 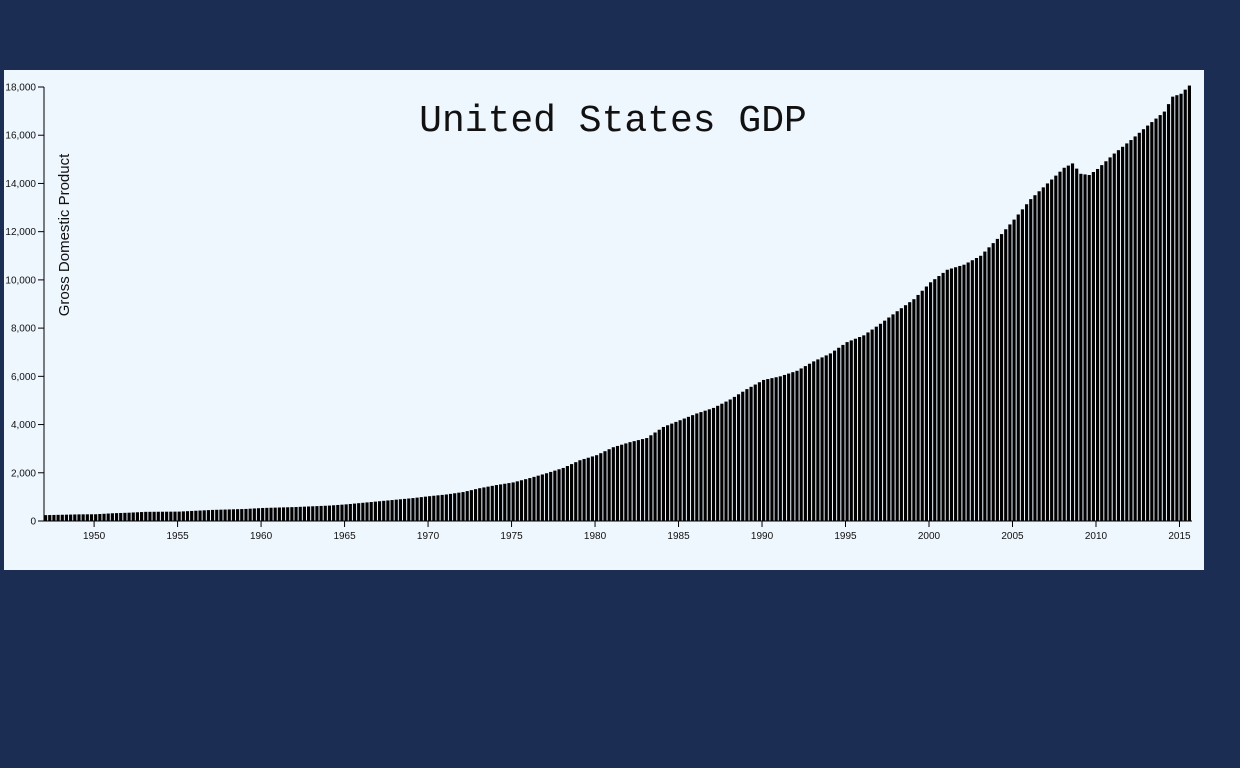 I want to click on y-axis-label: Gross Domestic Product, so click(x=64, y=234).